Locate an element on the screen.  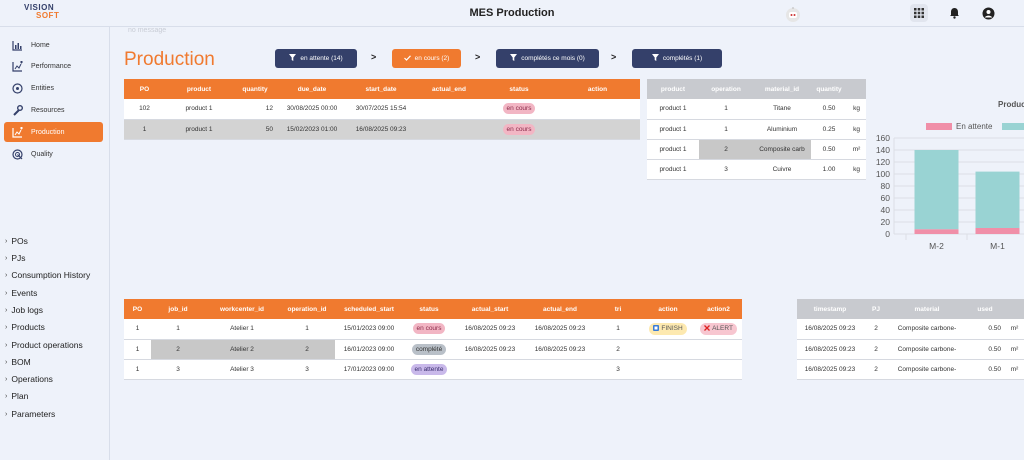
sidebar-item-label: Home is located at coordinates (40, 45).